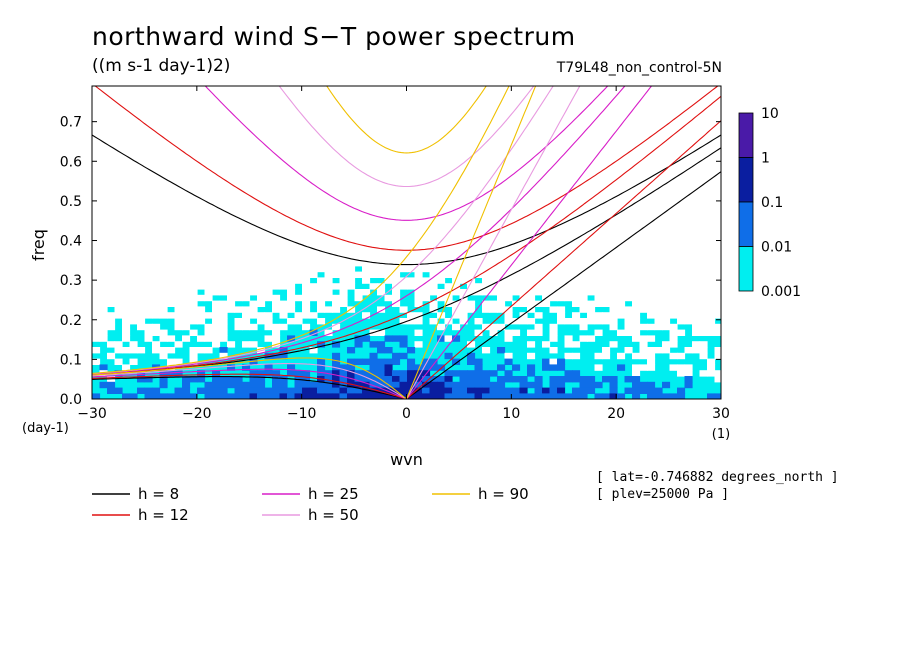 The image size is (904, 654). Describe the element at coordinates (249, 387) in the screenshot. I see `rossby-curve-h8` at that location.